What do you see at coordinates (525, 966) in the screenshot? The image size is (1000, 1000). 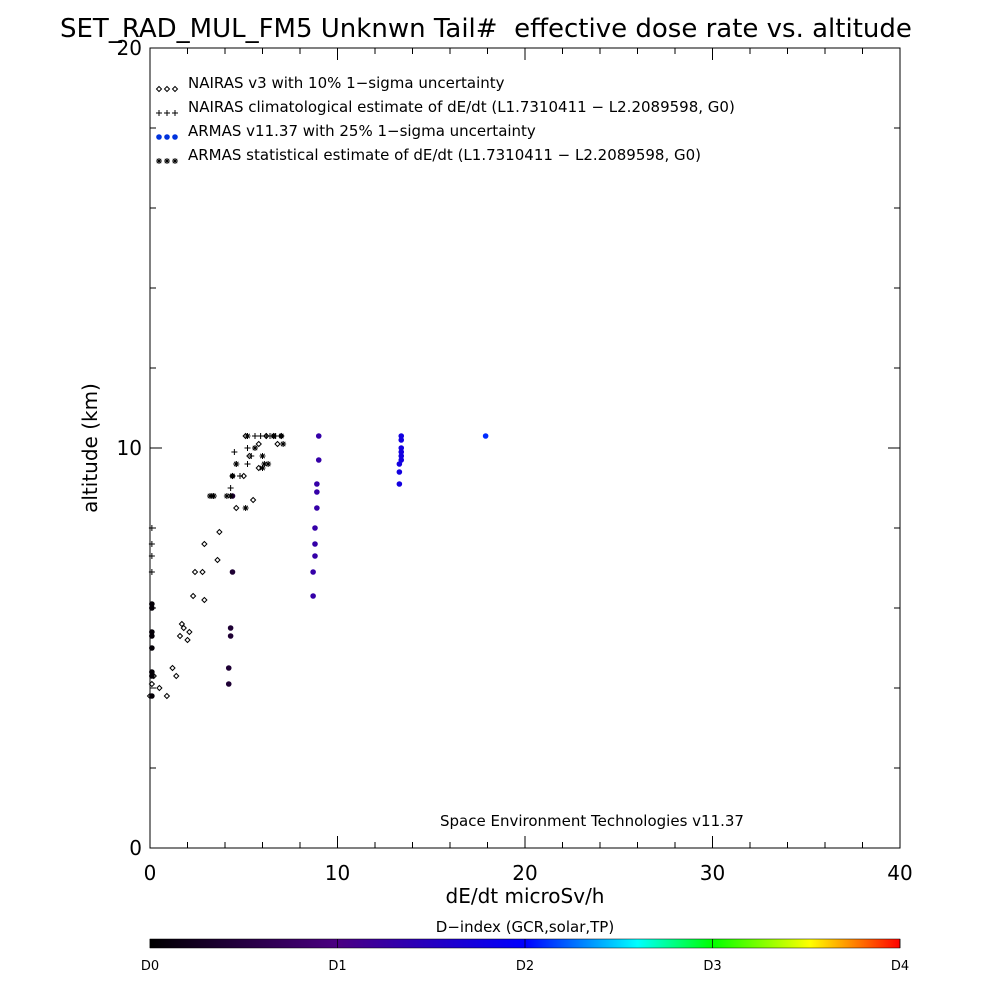 I see `colorbar-label: D2` at bounding box center [525, 966].